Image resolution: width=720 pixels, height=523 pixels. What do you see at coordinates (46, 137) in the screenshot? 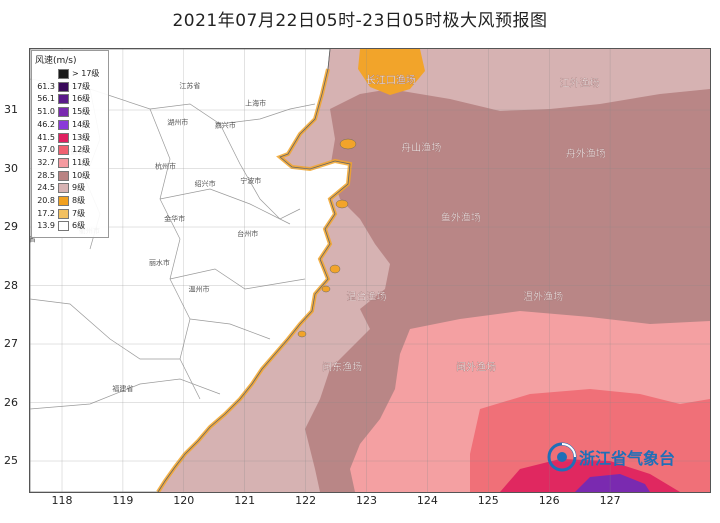
I see `legend-threshold: 41.5` at bounding box center [46, 137].